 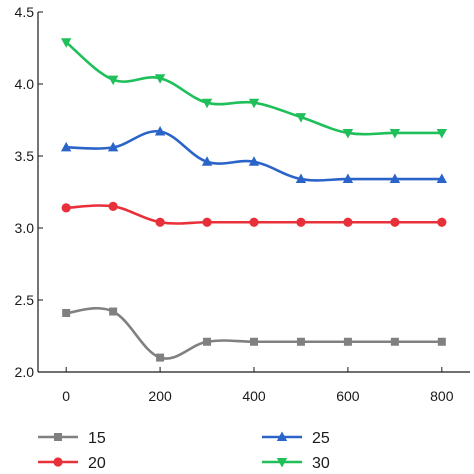 I want to click on x-tick-label: 600, so click(x=348, y=396).